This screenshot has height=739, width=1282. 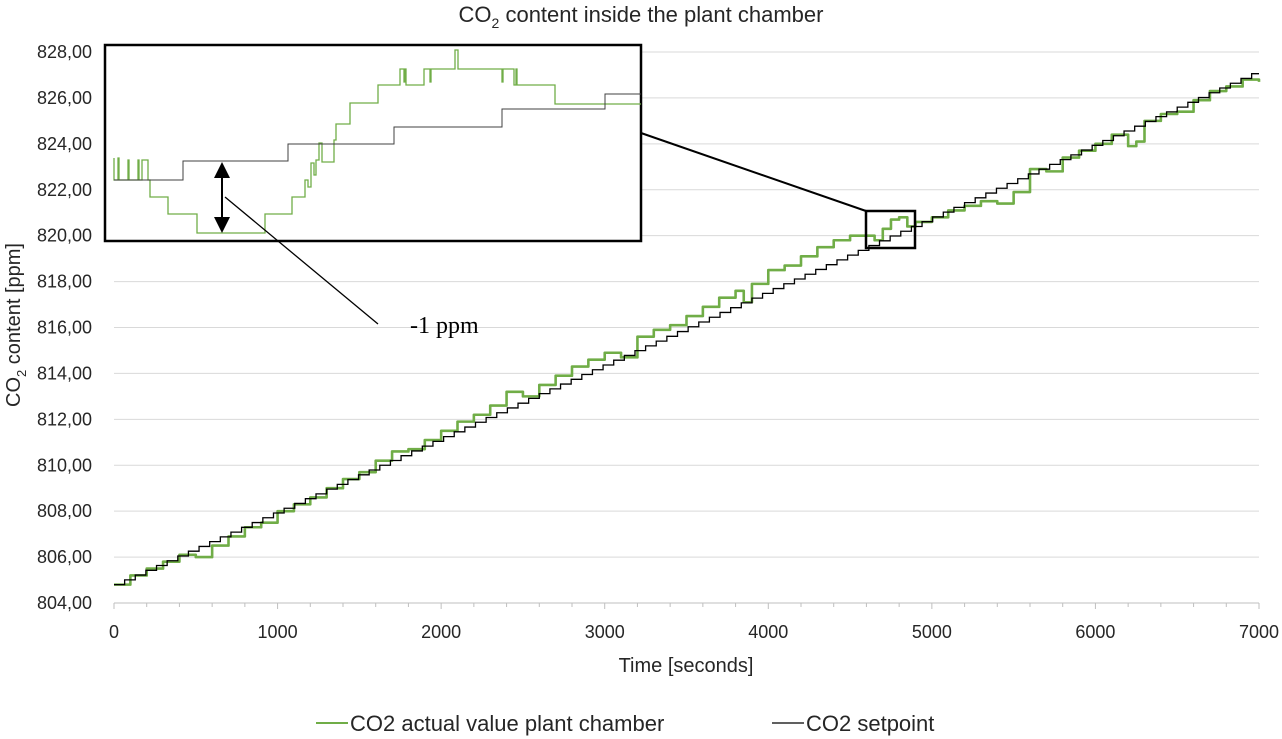 I want to click on y-tick-label: 808,00, so click(x=64, y=511).